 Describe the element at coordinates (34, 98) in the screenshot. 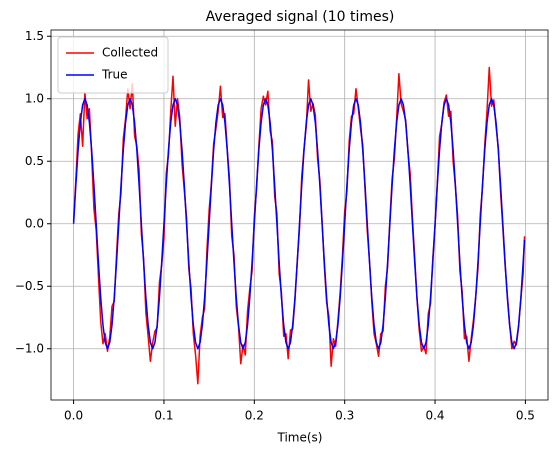

I see `y-tick-label: 1.0` at that location.